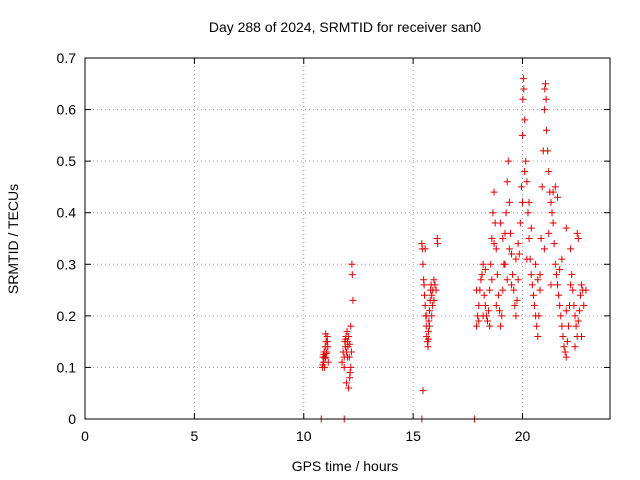  Describe the element at coordinates (413, 436) in the screenshot. I see `x-tick-label: 15` at that location.